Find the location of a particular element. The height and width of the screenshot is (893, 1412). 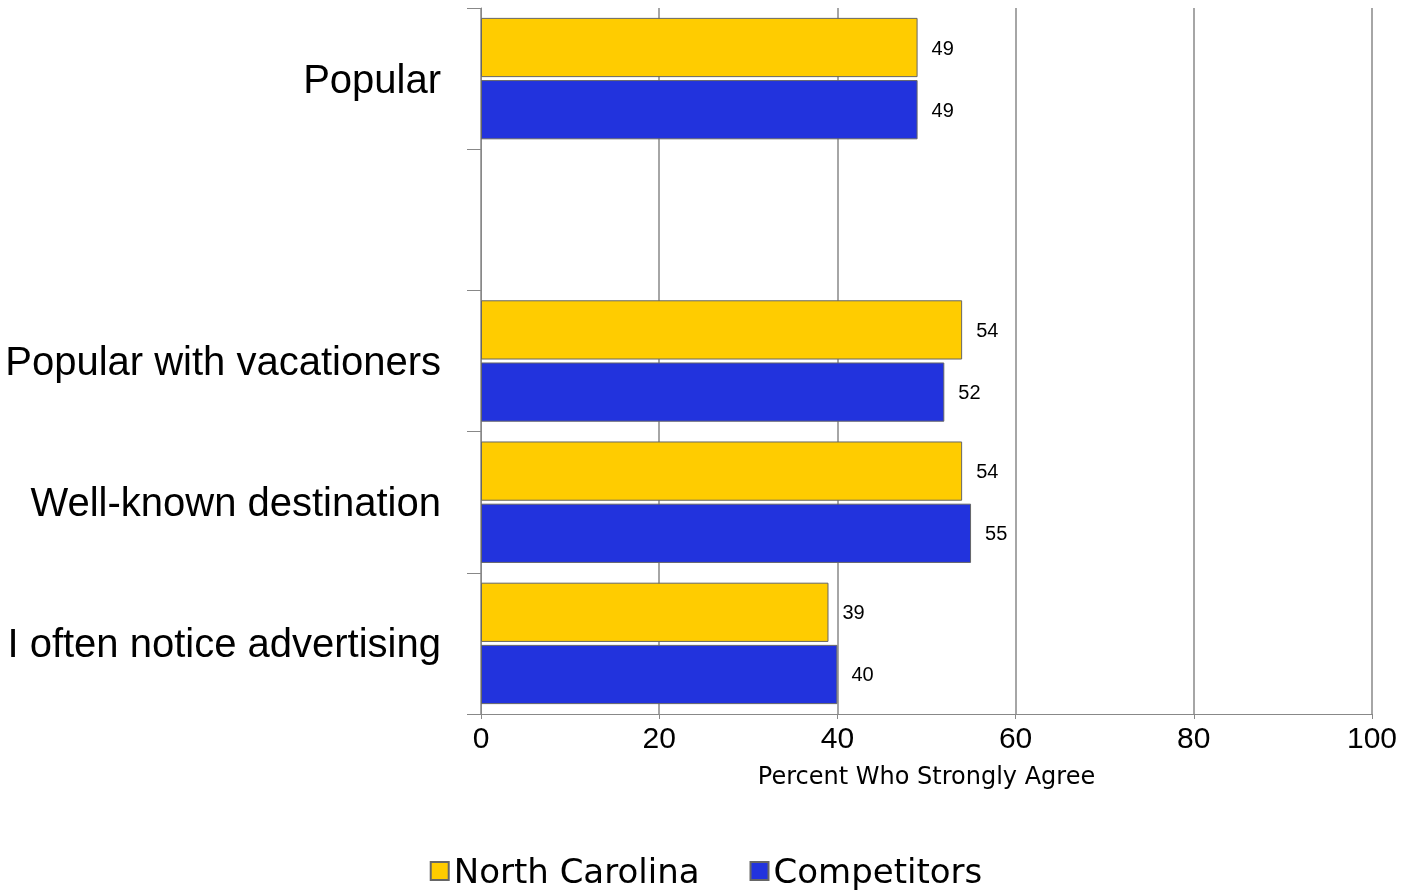

x-tick-label: 60 is located at coordinates (1015, 737).